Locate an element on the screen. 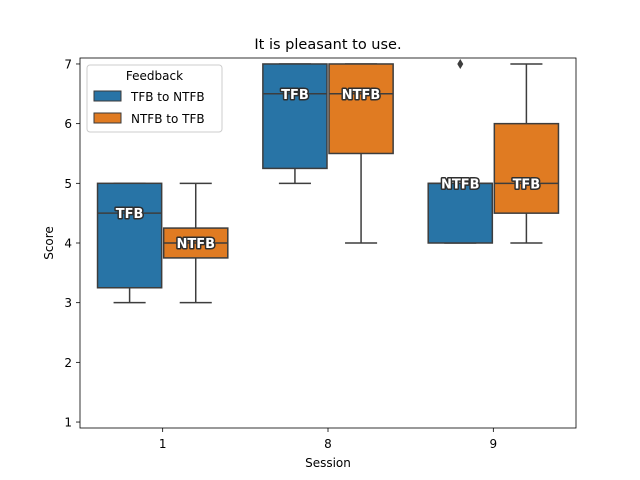  x-axis-label: Session is located at coordinates (328, 463).